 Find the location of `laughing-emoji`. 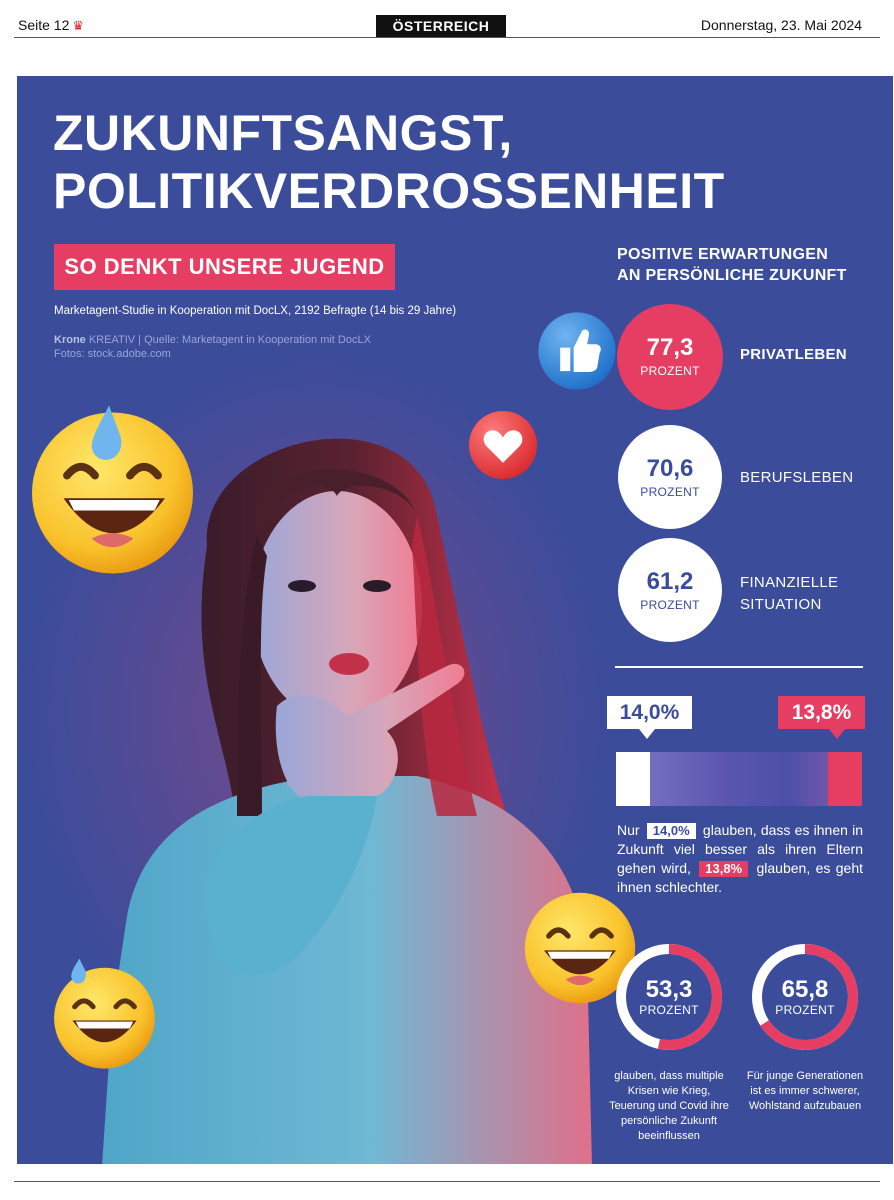

laughing-emoji is located at coordinates (580, 948).